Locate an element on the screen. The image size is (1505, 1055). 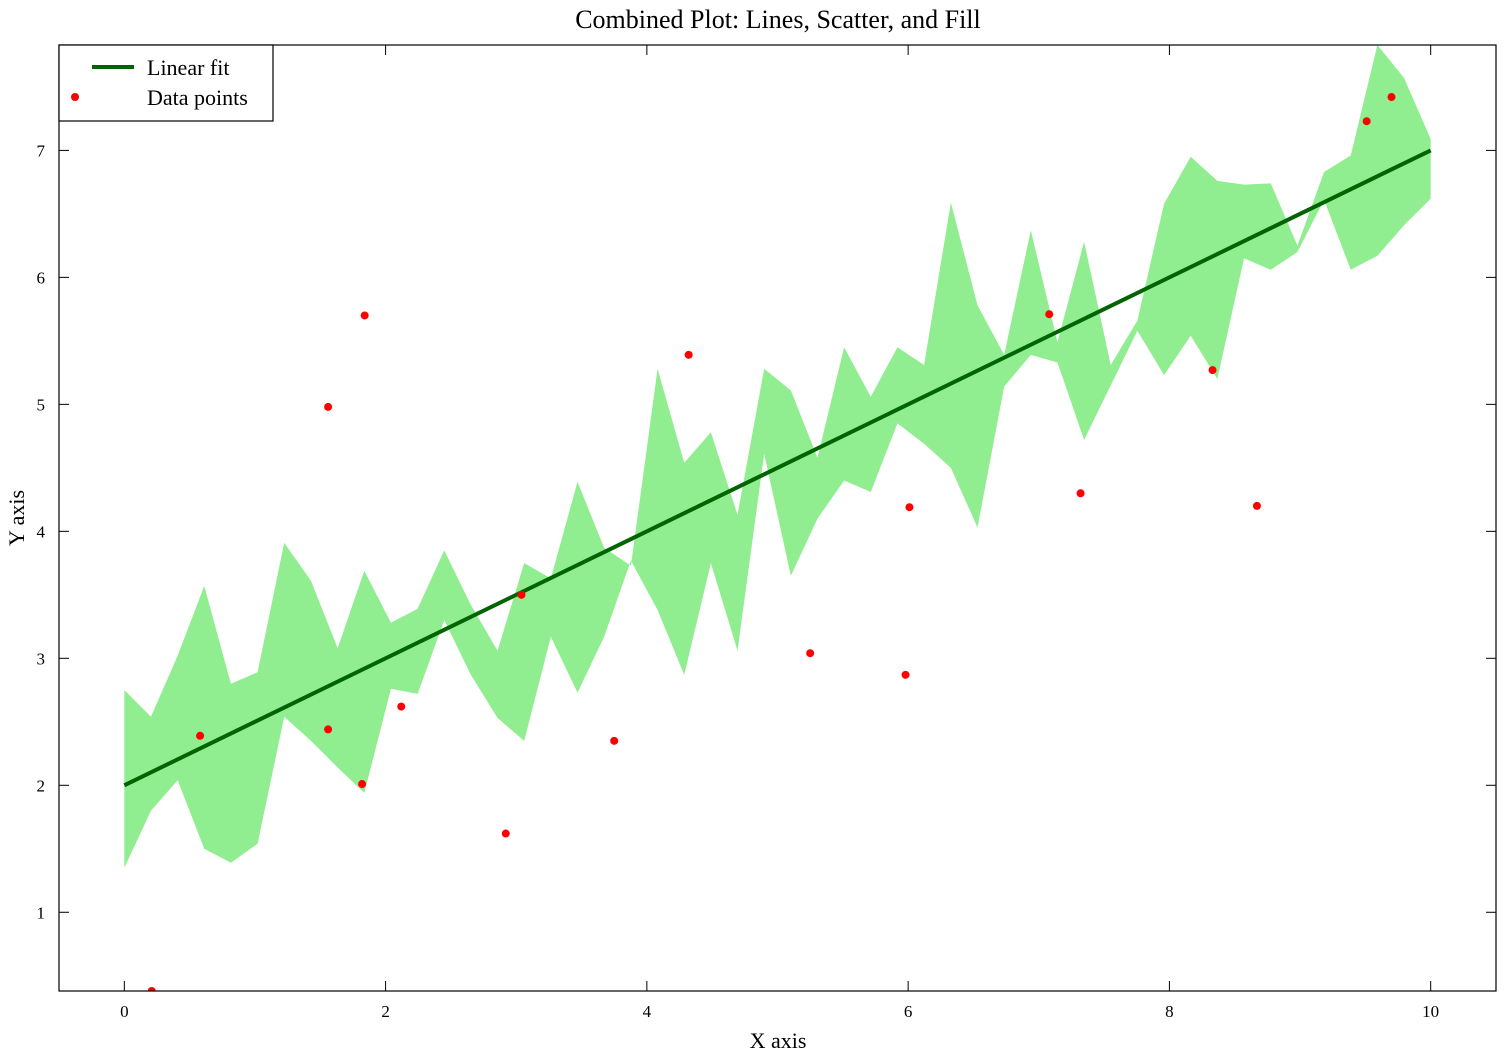
chart-title: Combined Plot: Lines, Scatter, and Fill is located at coordinates (778, 19).